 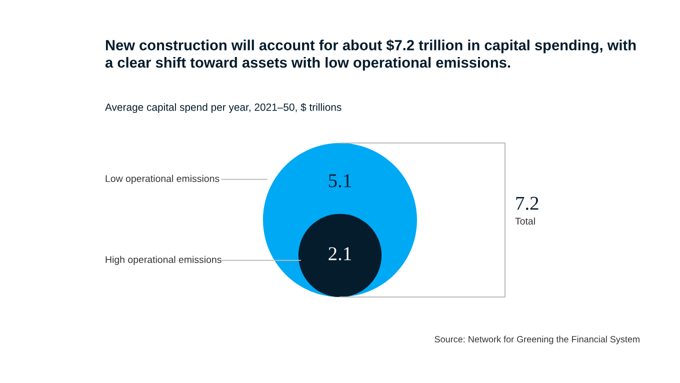 What do you see at coordinates (527, 203) in the screenshot?
I see `text: 7.2` at bounding box center [527, 203].